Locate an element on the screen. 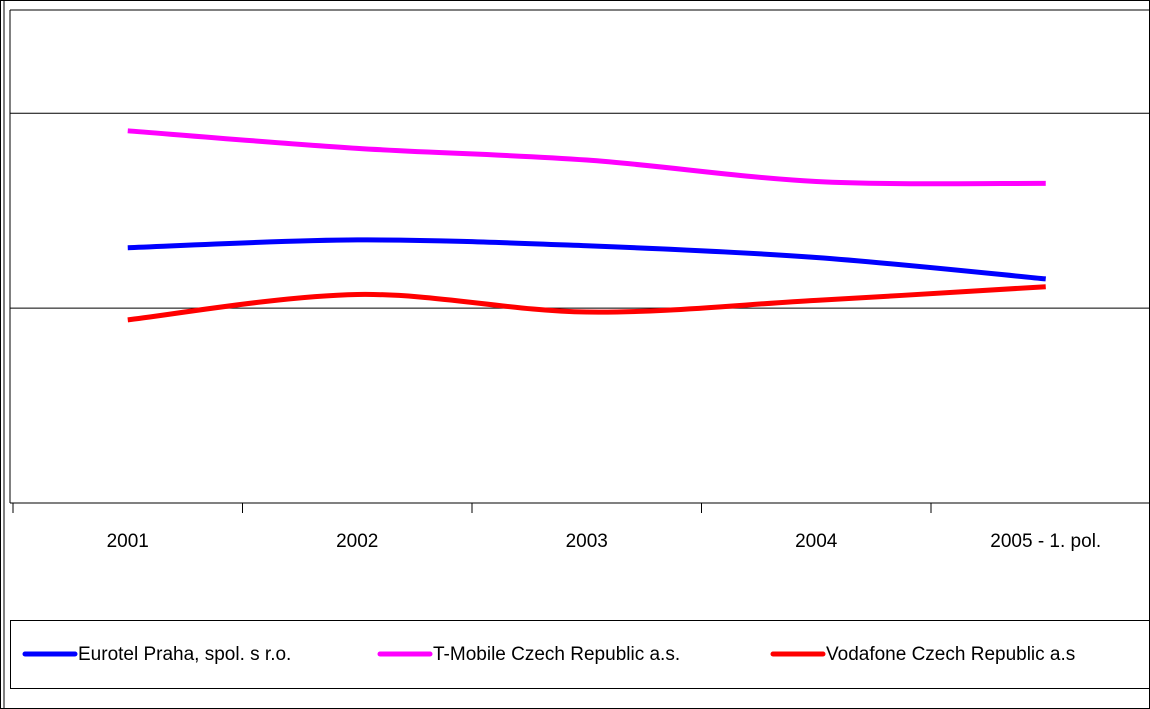 The height and width of the screenshot is (709, 1150). legend-box is located at coordinates (580, 654).